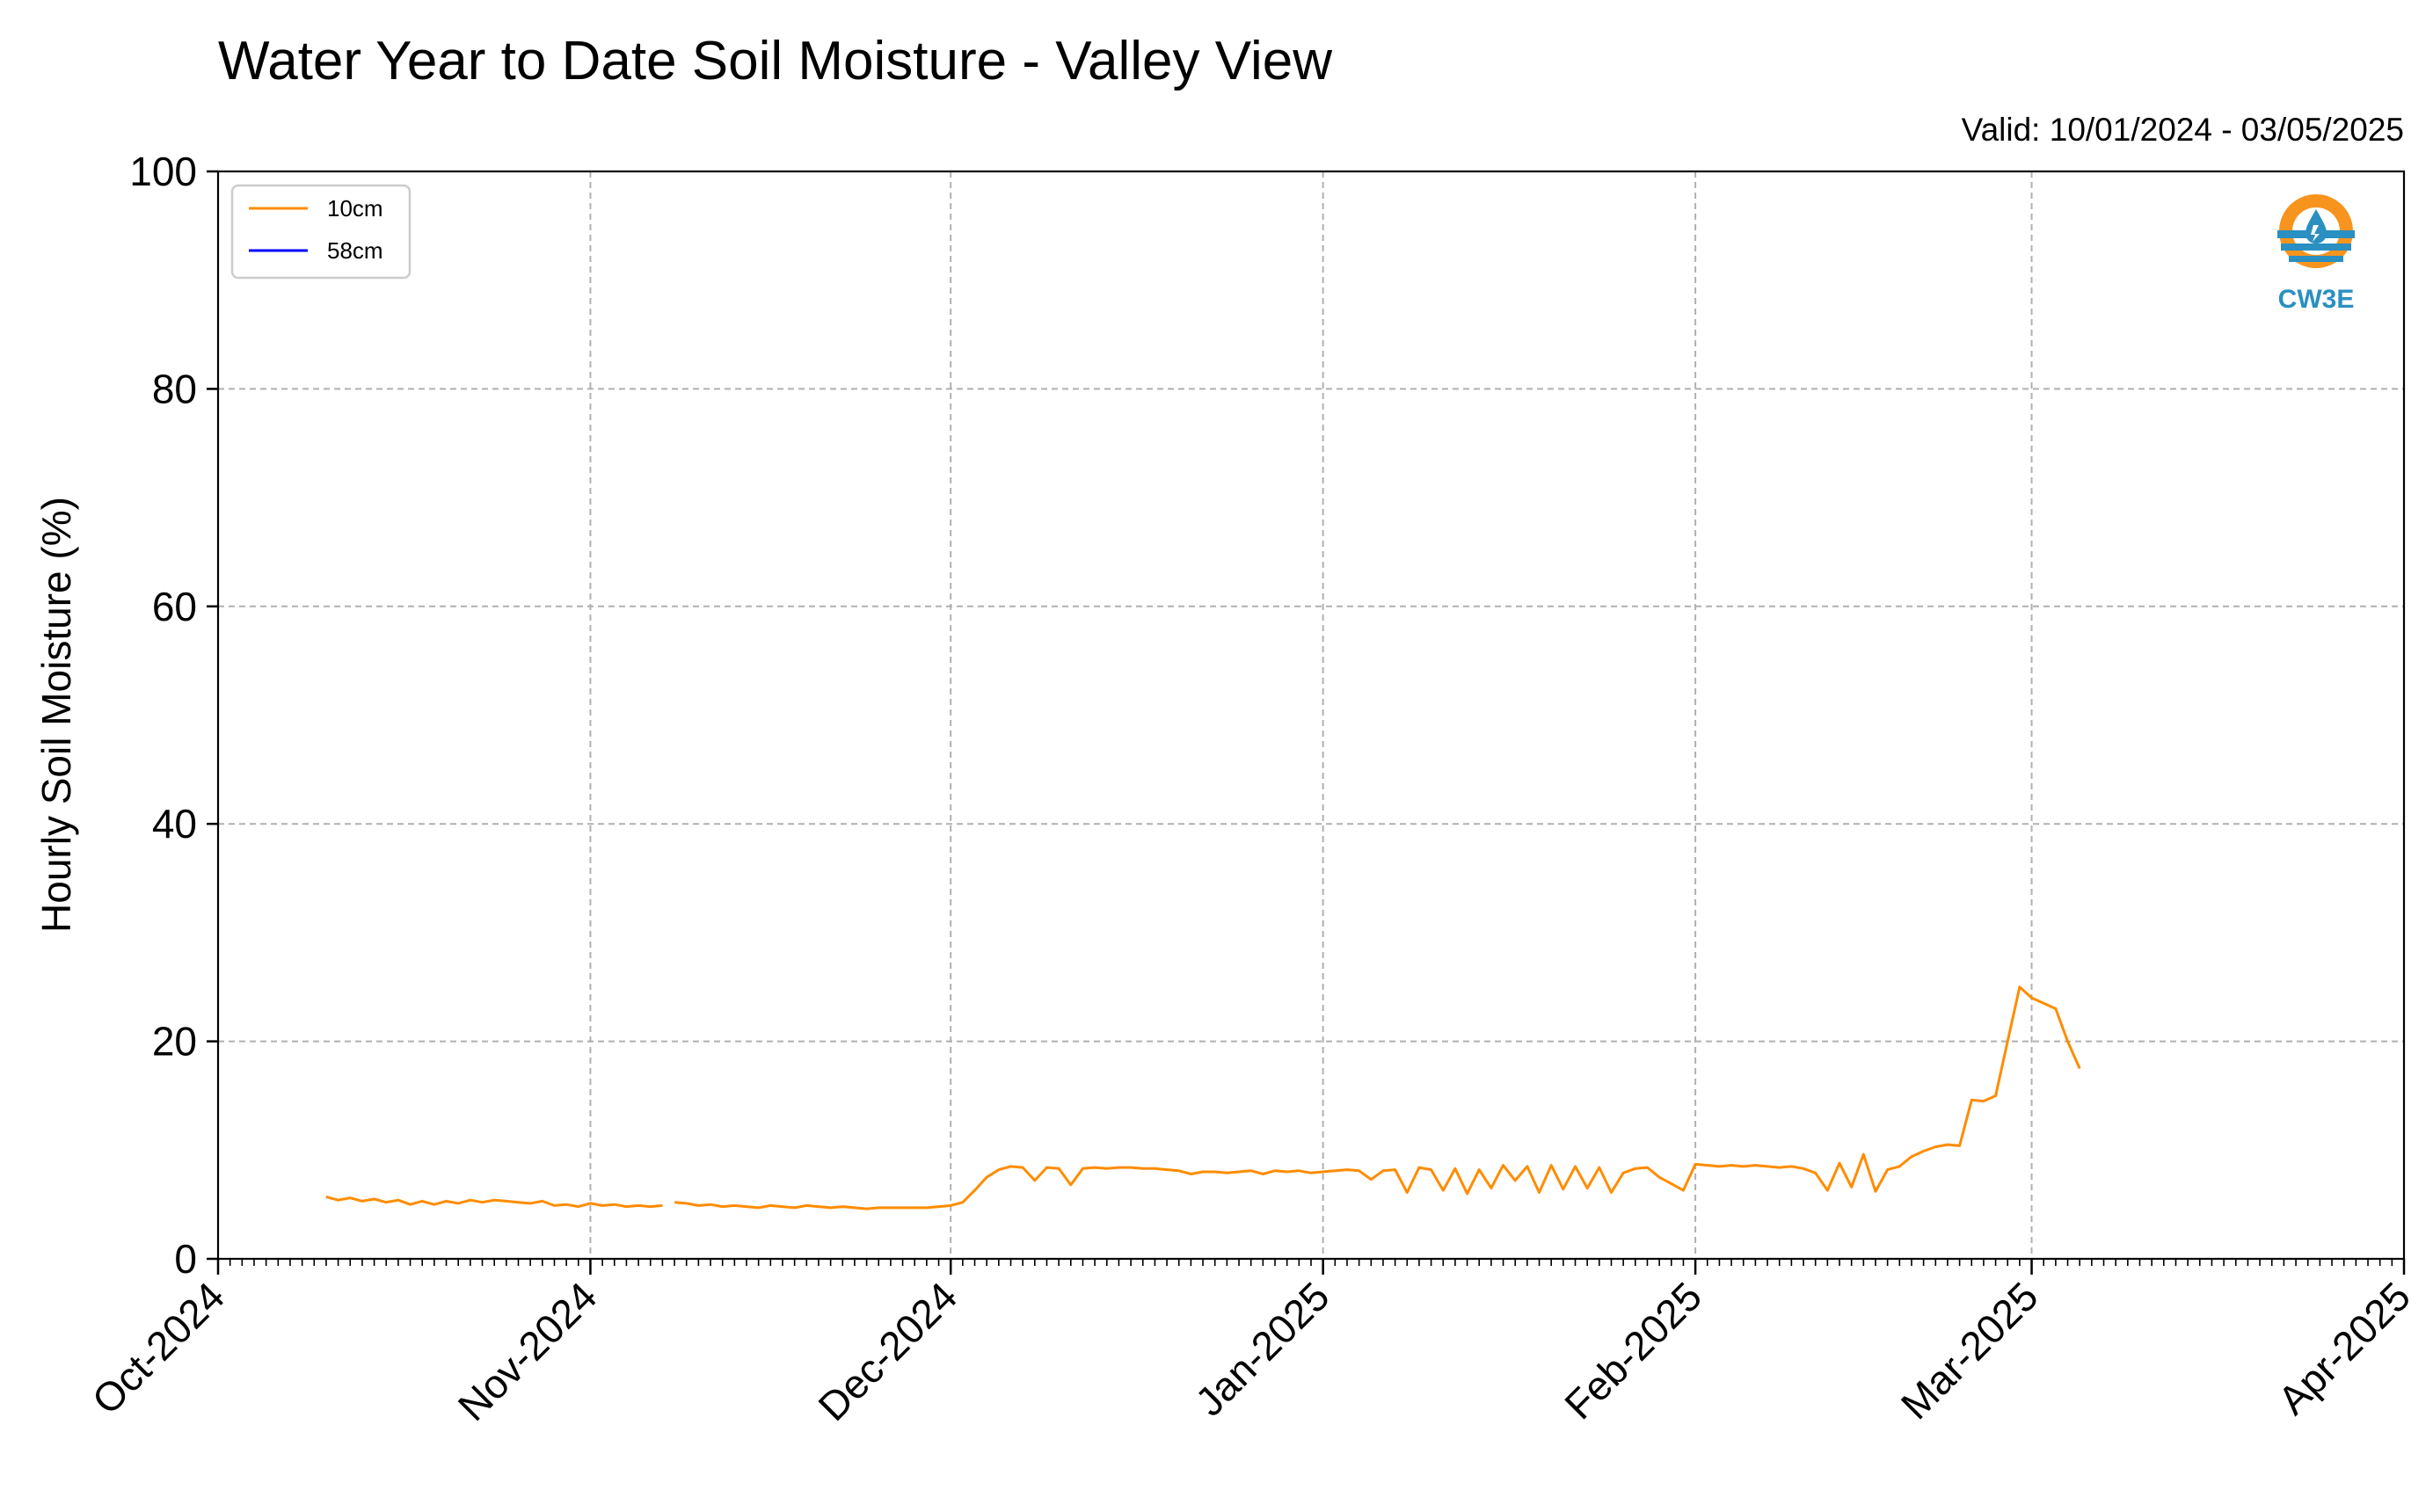 The width and height of the screenshot is (2433, 1512). What do you see at coordinates (355, 209) in the screenshot?
I see `legend-label-10cm: 10cm` at bounding box center [355, 209].